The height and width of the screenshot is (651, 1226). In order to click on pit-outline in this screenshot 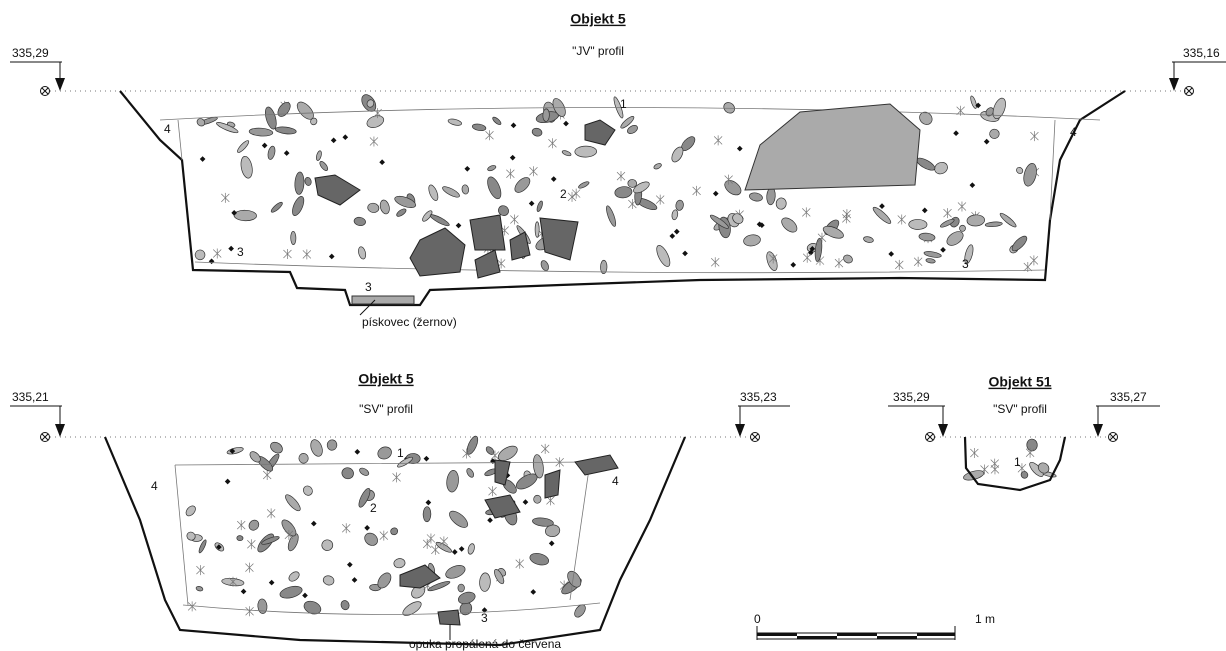, I will do `click(1015, 464)`.